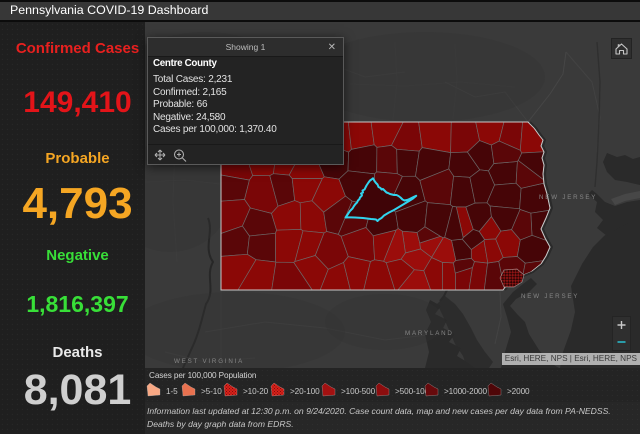 Image resolution: width=640 pixels, height=434 pixels. What do you see at coordinates (358, 391) in the screenshot?
I see `svg-text: >100-500` at bounding box center [358, 391].